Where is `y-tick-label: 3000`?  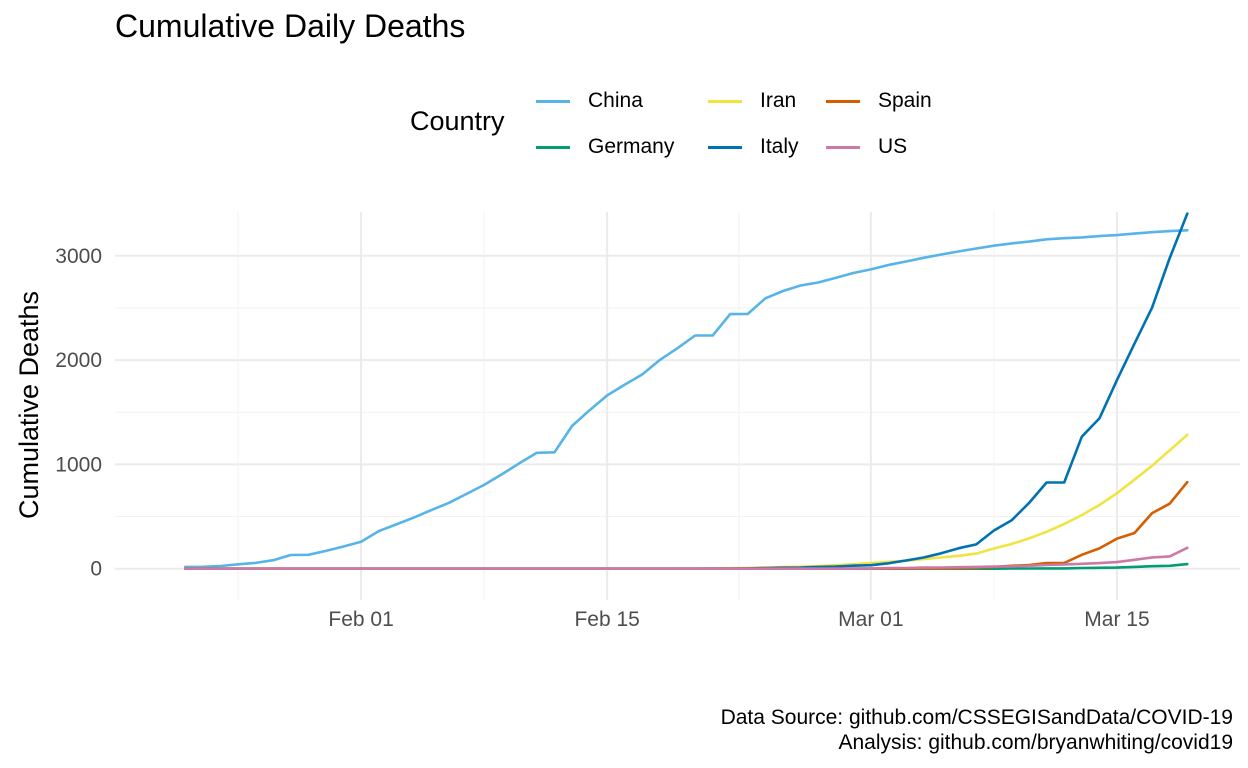
y-tick-label: 3000 is located at coordinates (78, 256).